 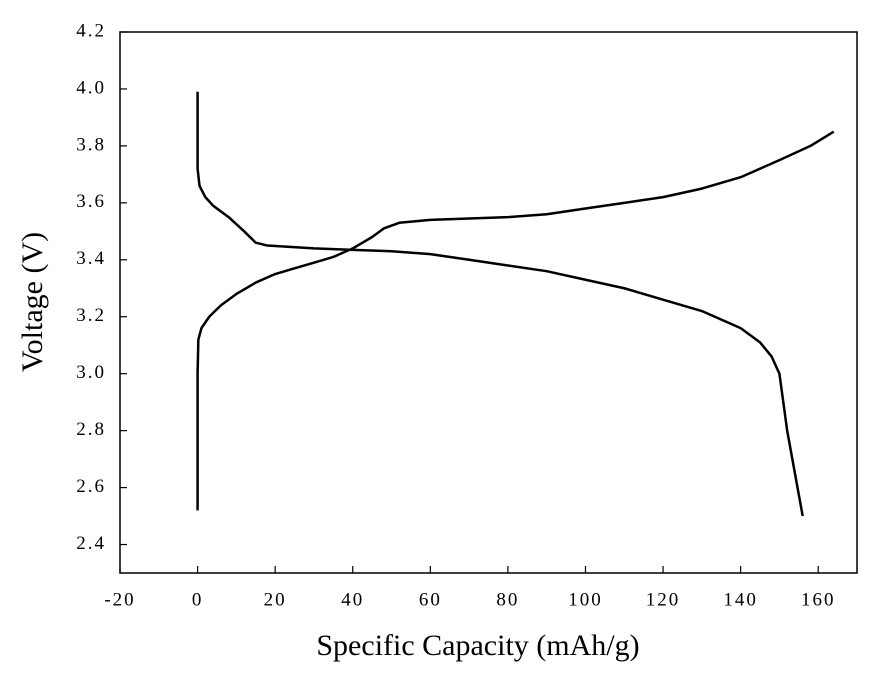 I want to click on x-tick-label: 140, so click(x=740, y=599).